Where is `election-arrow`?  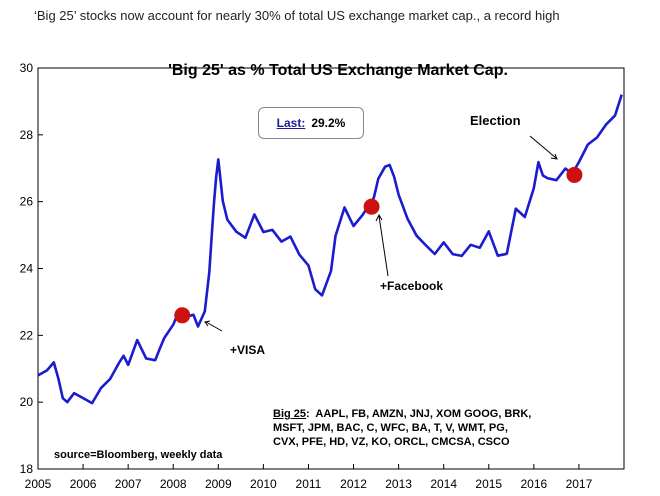 election-arrow is located at coordinates (543, 147).